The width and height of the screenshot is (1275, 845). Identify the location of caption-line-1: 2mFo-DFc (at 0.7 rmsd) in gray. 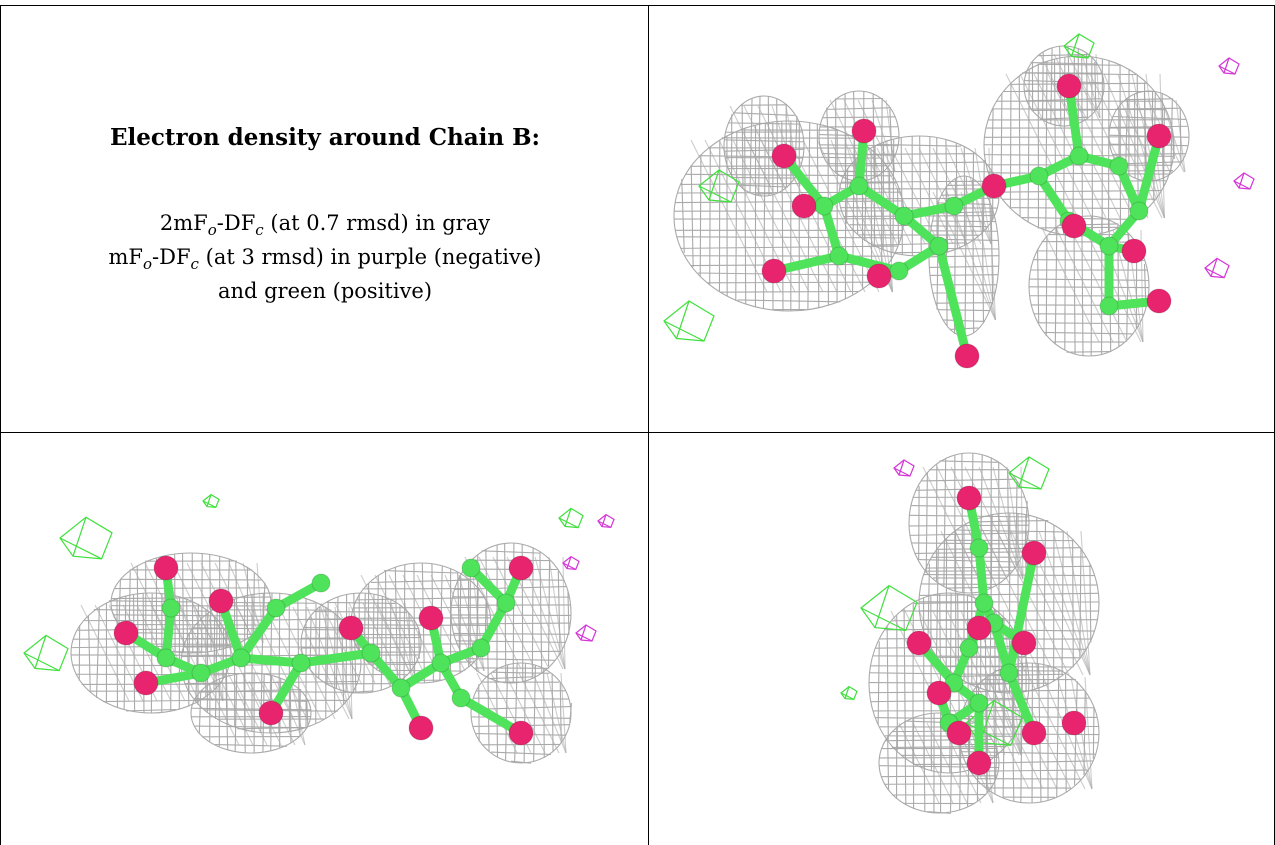
(325, 225).